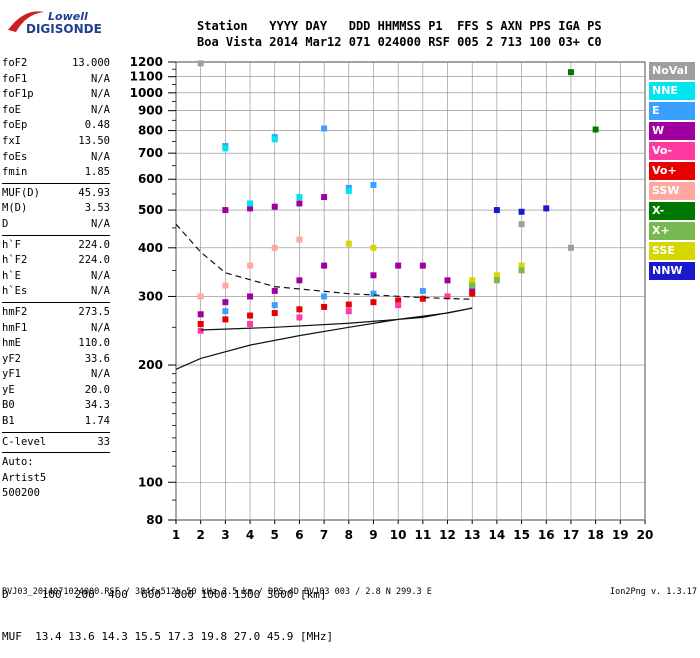 This screenshot has height=658, width=700. What do you see at coordinates (11, 109) in the screenshot?
I see `param-name: foE` at bounding box center [11, 109].